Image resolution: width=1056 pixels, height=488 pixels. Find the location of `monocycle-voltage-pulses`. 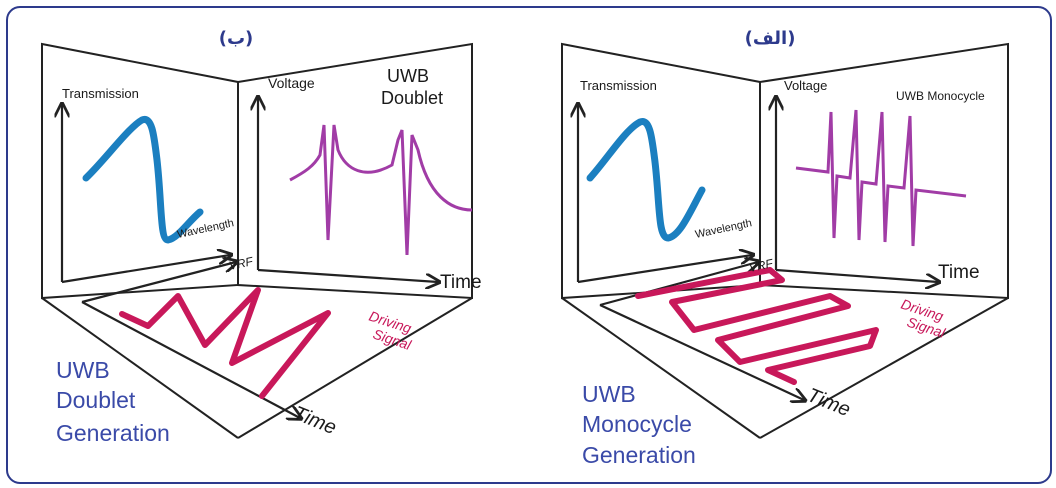

monocycle-voltage-pulses is located at coordinates (881, 178).